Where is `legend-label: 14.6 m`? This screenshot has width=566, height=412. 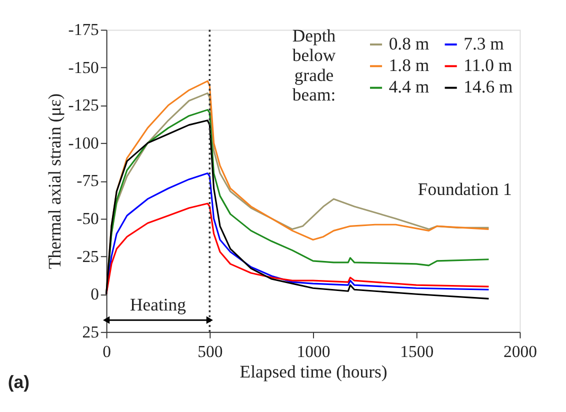 legend-label: 14.6 m is located at coordinates (489, 86).